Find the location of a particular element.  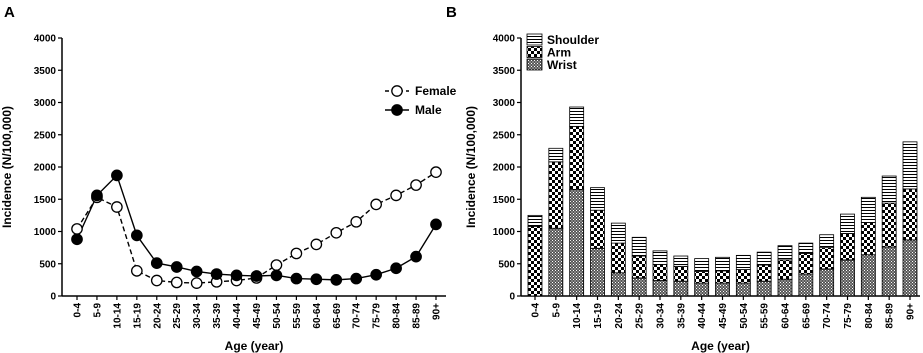

a-x-tick-label: 80-84 is located at coordinates (397, 316).